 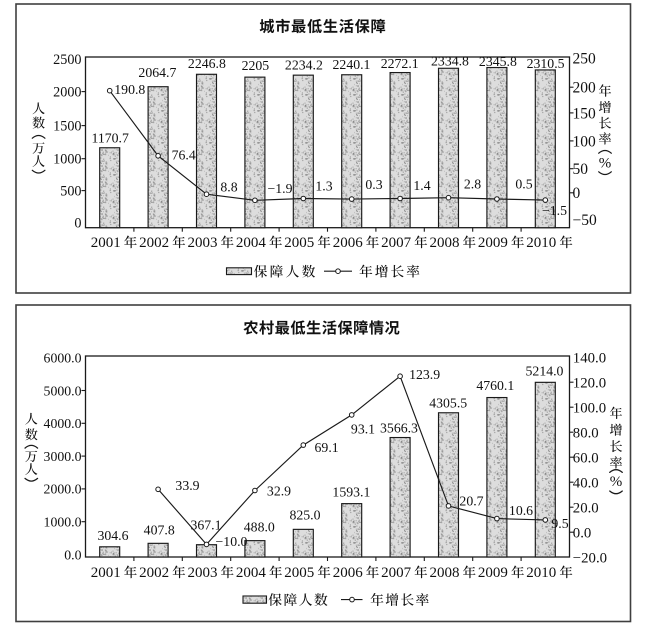 What do you see at coordinates (129, 89) in the screenshot?
I see `svg-text: 190.8` at bounding box center [129, 89].